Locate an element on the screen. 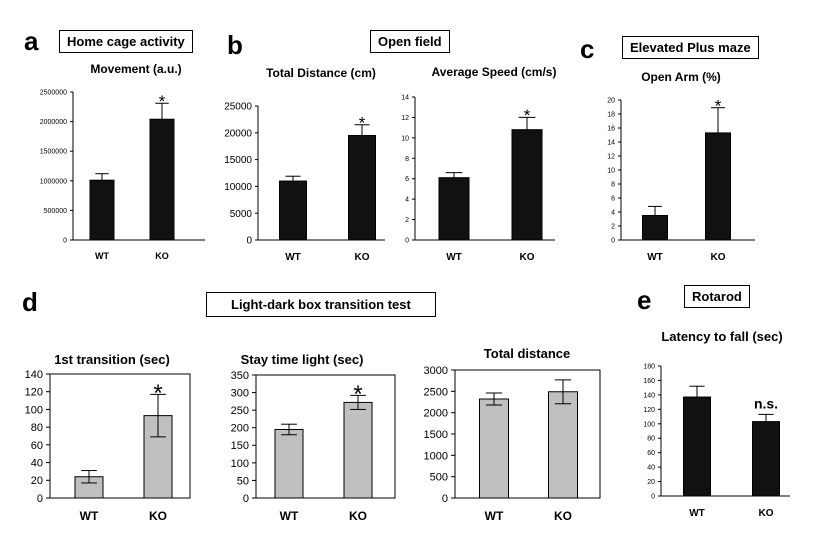 The width and height of the screenshot is (819, 542). latency_to_fall-category-label-ko: KO is located at coordinates (766, 513).